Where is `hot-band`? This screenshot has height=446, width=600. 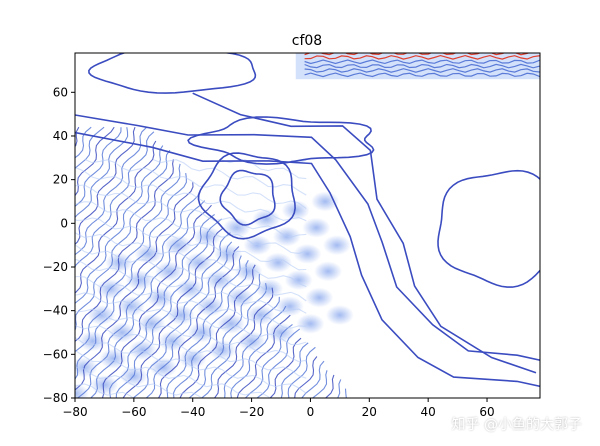
hot-band is located at coordinates (417, 66).